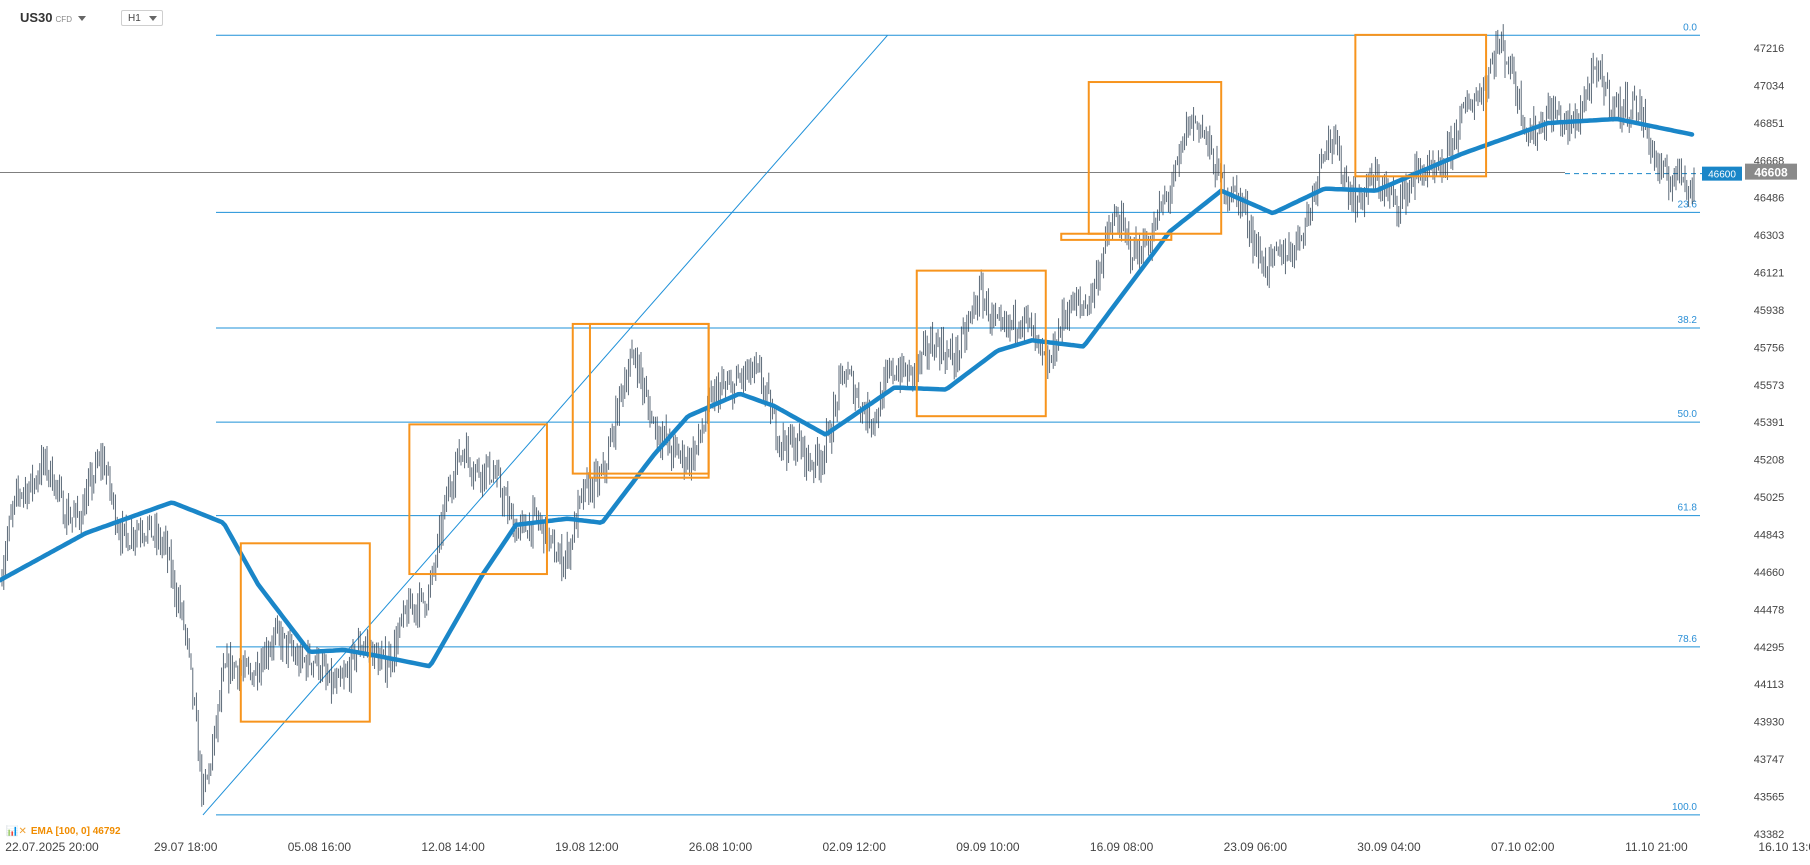  I want to click on chart-toolbar: US30 CFD H1, so click(200, 18).